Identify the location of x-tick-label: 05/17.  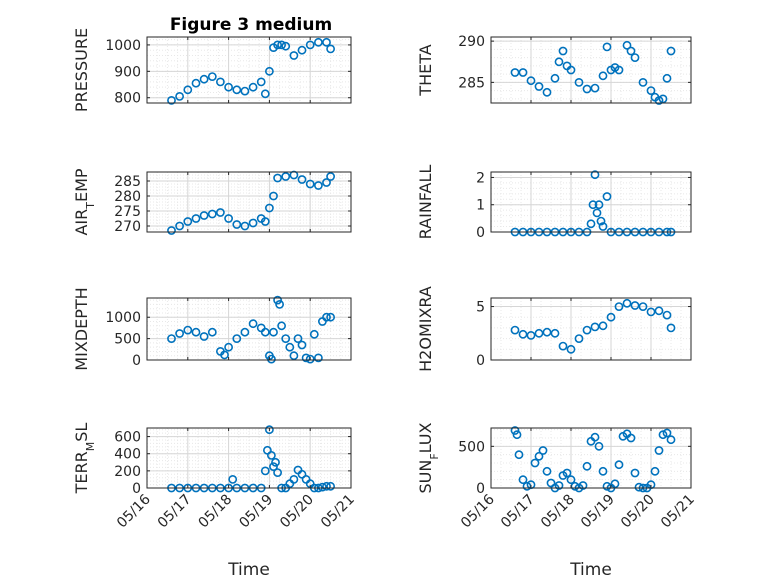
(518, 512).